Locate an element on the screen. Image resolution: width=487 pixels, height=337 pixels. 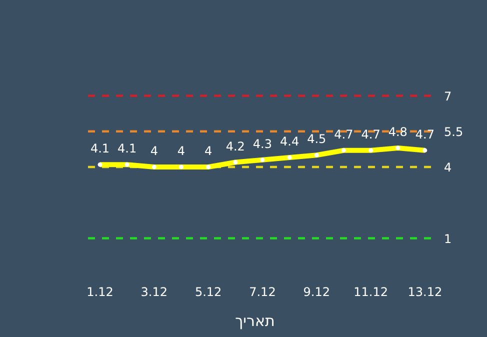
data-label: 4.4 is located at coordinates (290, 141).